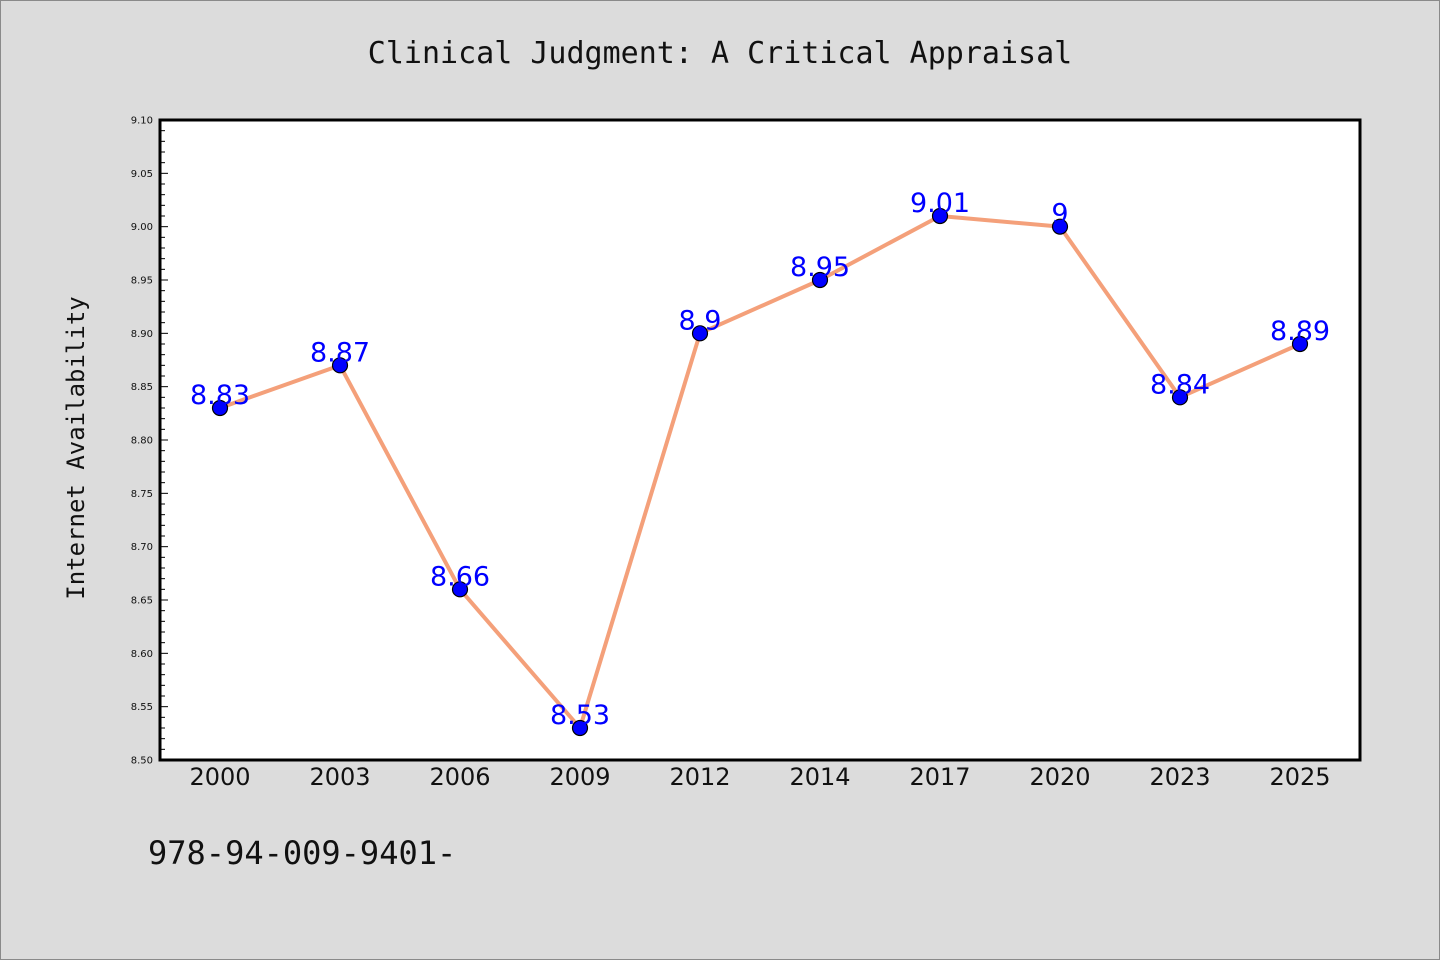 This screenshot has width=1440, height=960. I want to click on data-label: 8.66, so click(460, 576).